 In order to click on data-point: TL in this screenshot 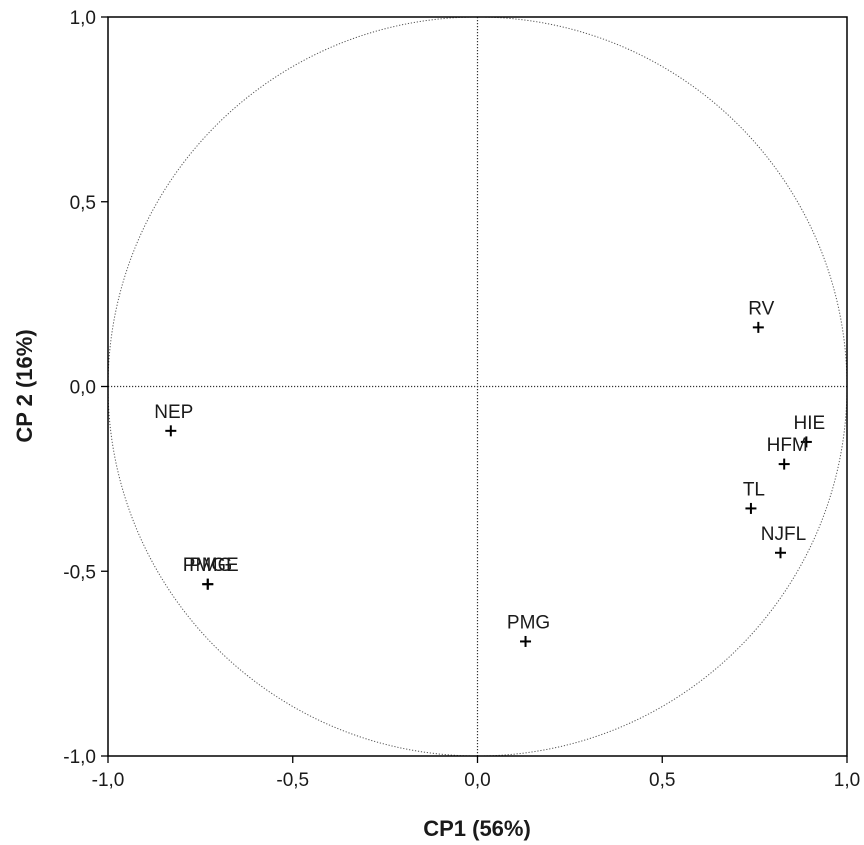, I will do `click(754, 496)`.